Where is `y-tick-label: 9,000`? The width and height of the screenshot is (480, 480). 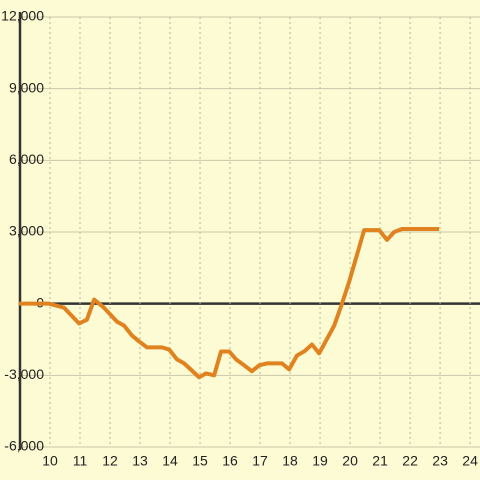 y-tick-label: 9,000 is located at coordinates (26, 87).